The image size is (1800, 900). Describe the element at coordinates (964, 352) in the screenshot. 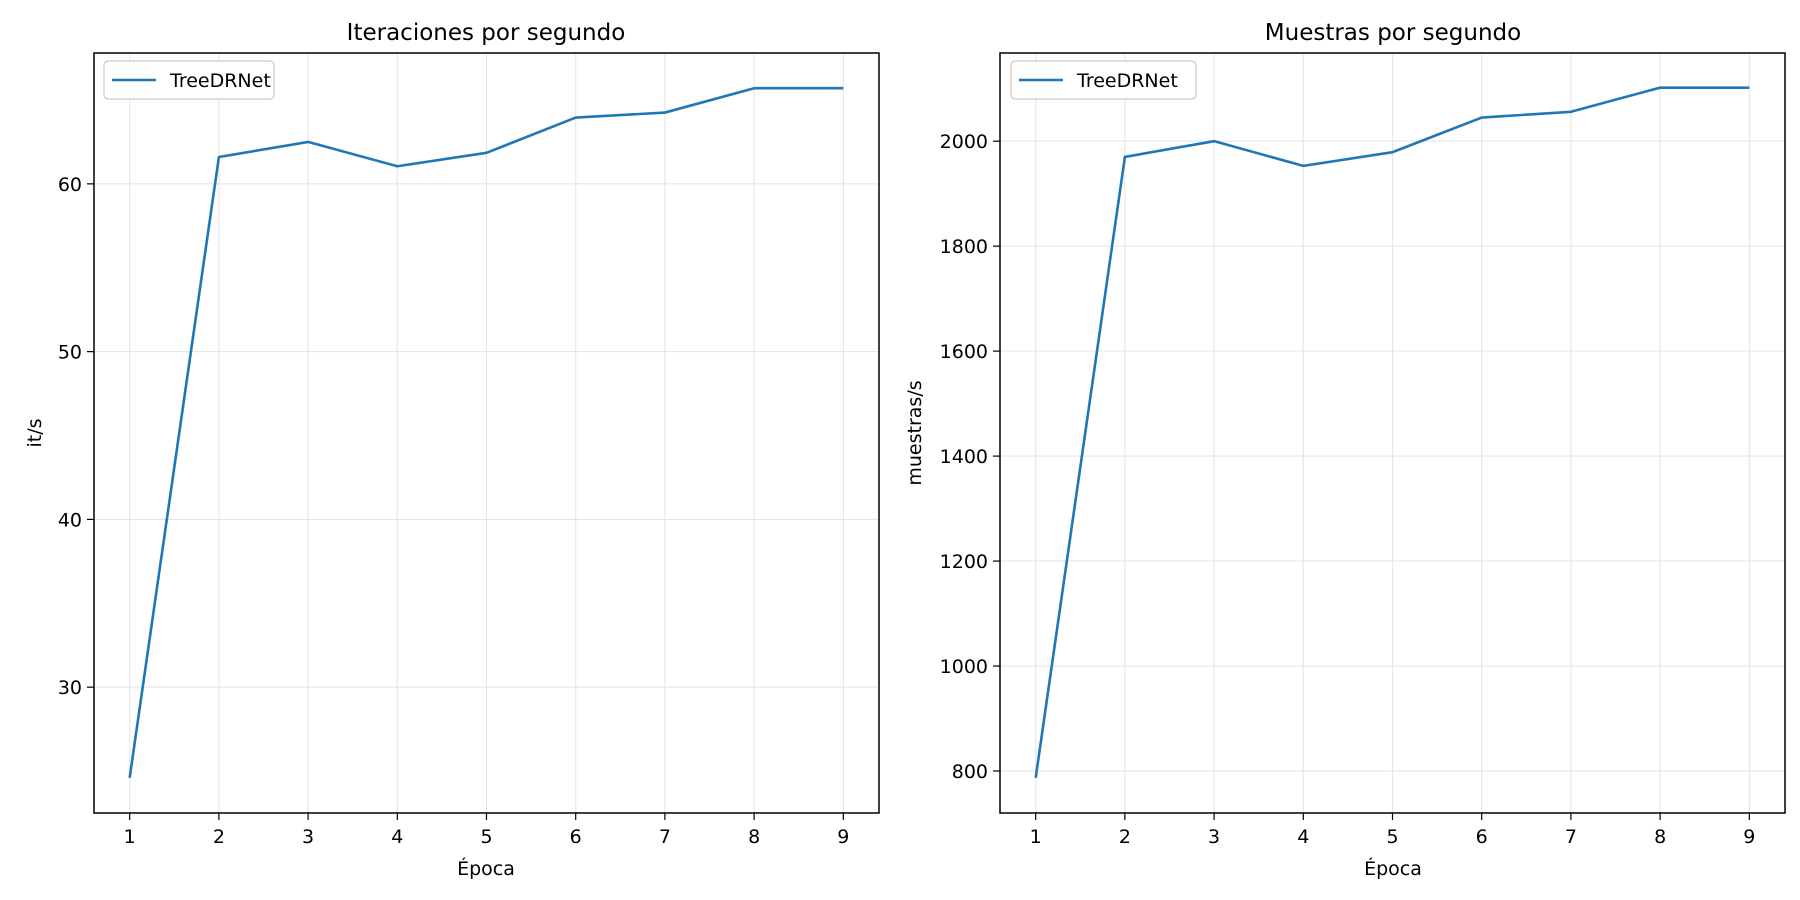

I see `y-tick-label: 1600` at that location.